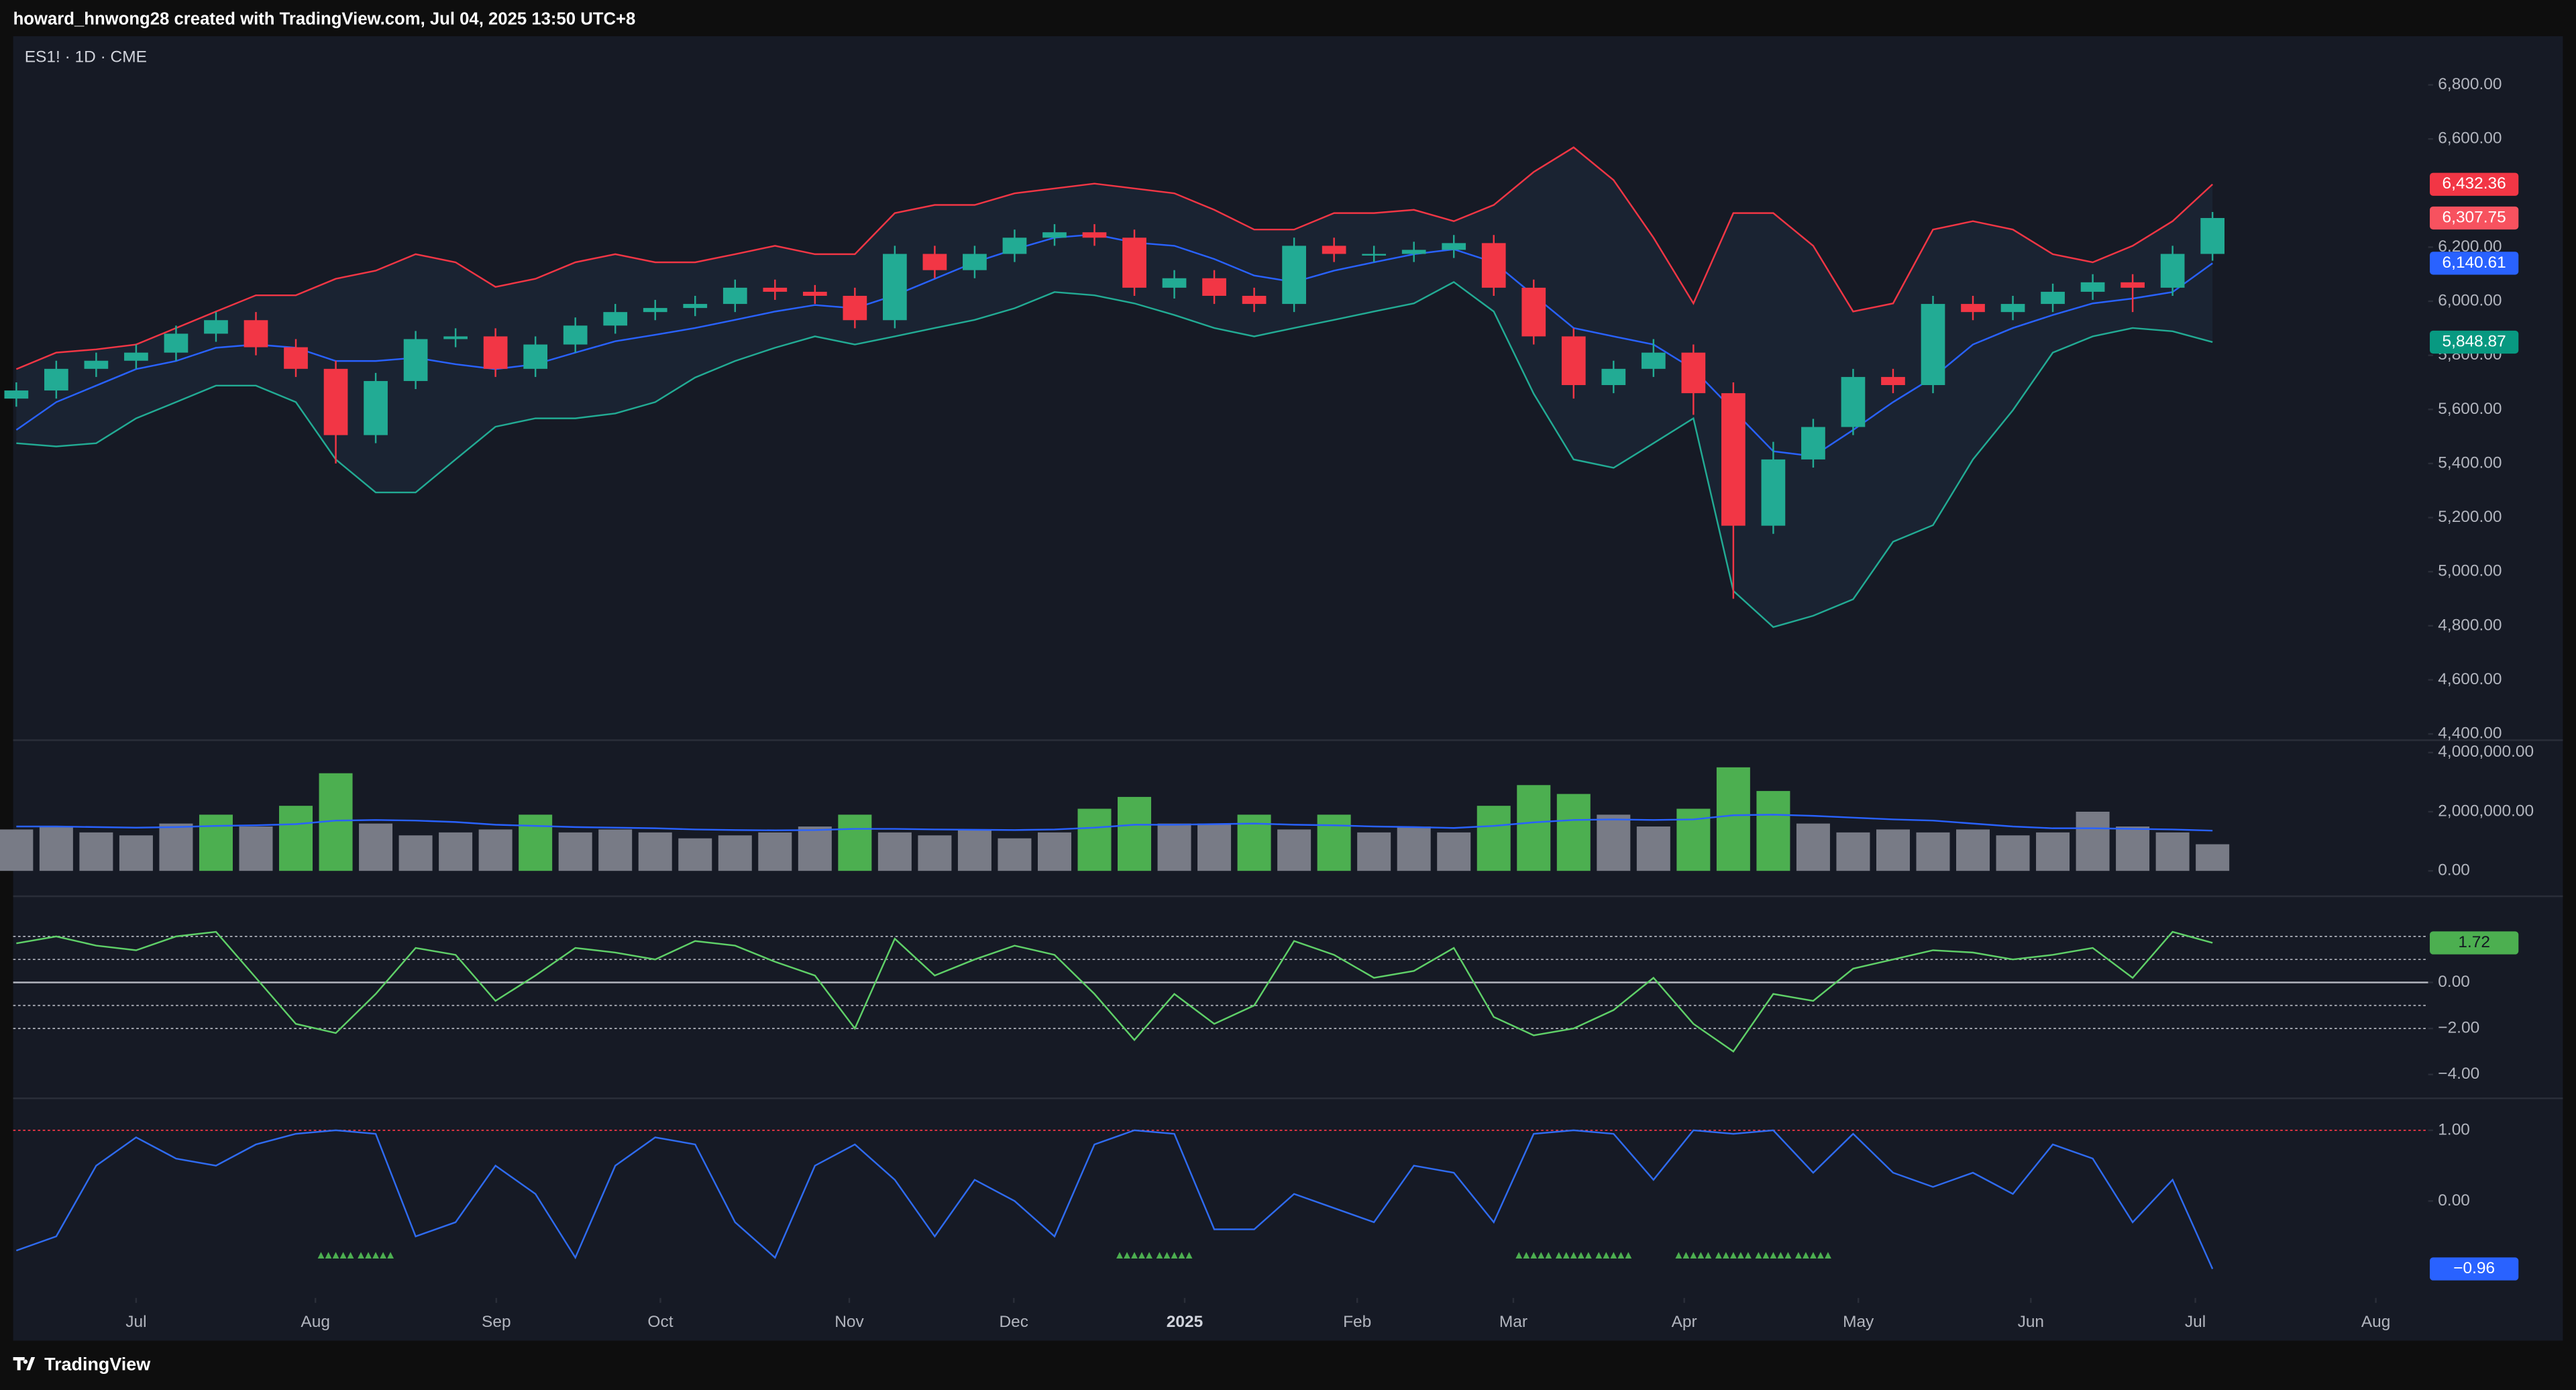 The width and height of the screenshot is (2576, 1390). Describe the element at coordinates (1858, 1322) in the screenshot. I see `x-tick-label: May` at that location.